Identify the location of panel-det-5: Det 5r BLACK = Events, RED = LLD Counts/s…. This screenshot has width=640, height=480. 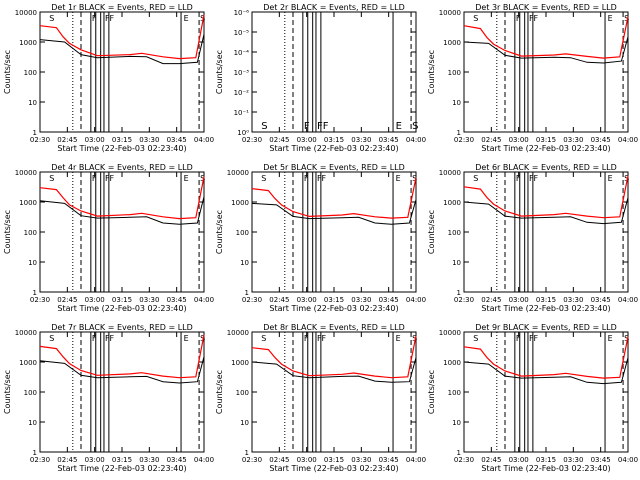
(320, 238).